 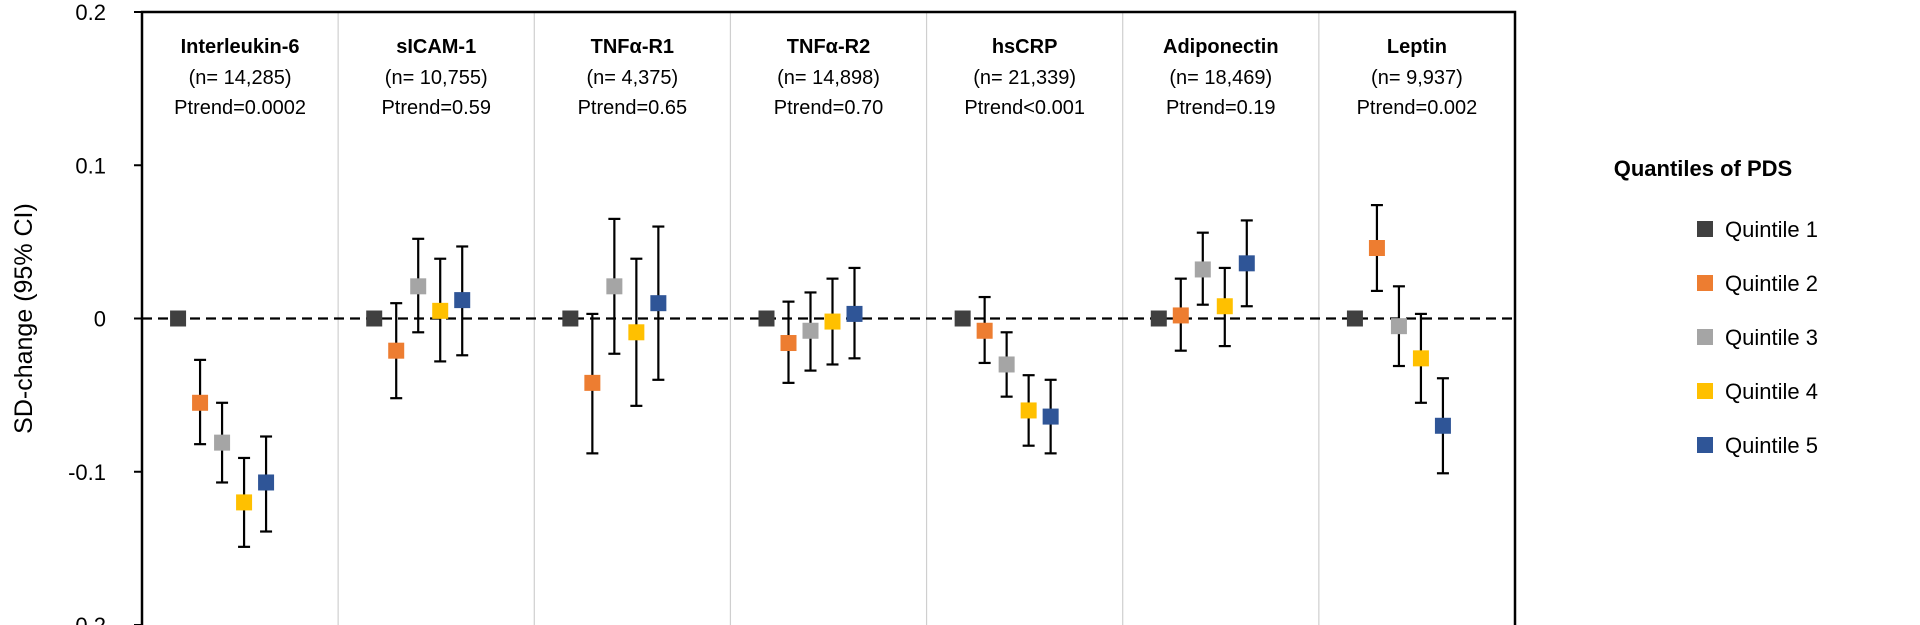 What do you see at coordinates (1771, 445) in the screenshot?
I see `legend-label-quintile-5: Quintile 5` at bounding box center [1771, 445].